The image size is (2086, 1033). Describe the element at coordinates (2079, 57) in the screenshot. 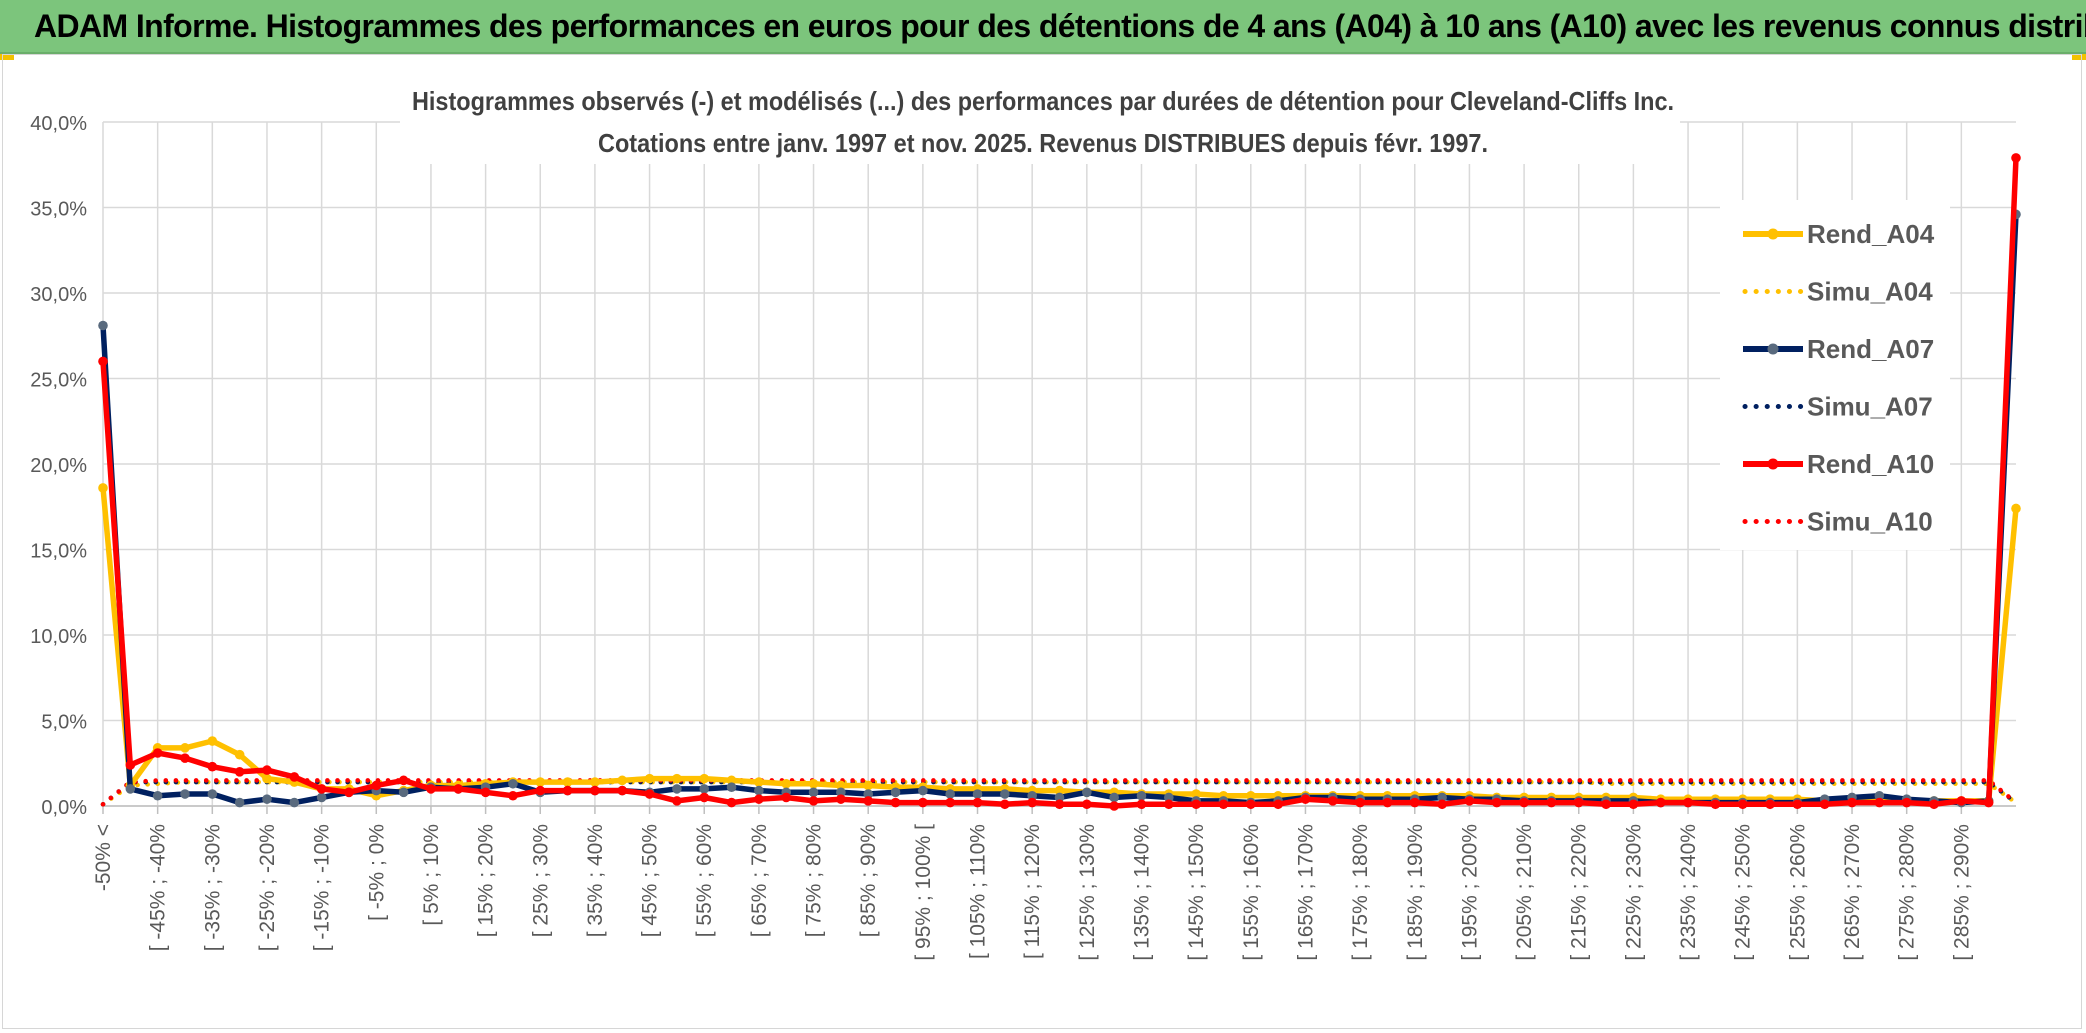

I see `banner-corner-right` at that location.